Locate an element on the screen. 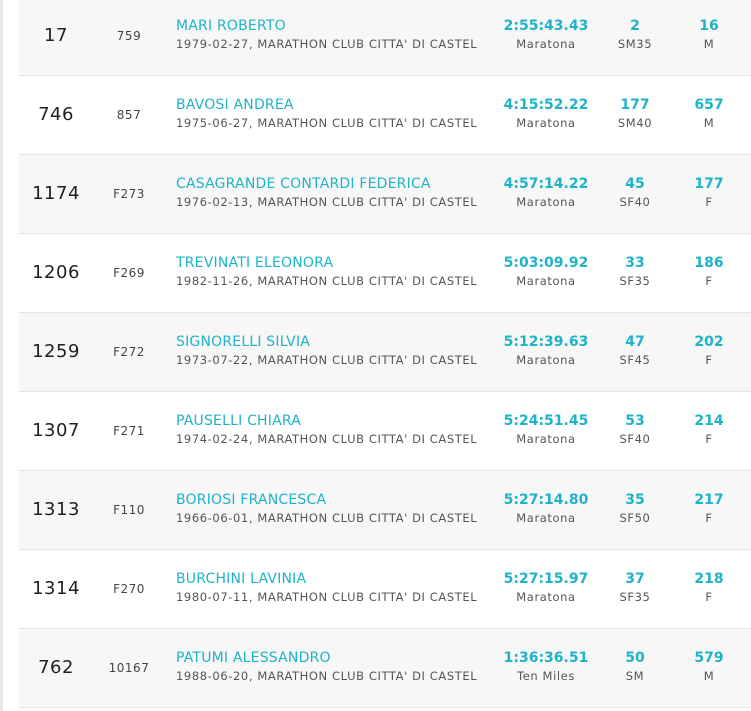  time-column: 4:15:52.22 Maratona is located at coordinates (546, 114).